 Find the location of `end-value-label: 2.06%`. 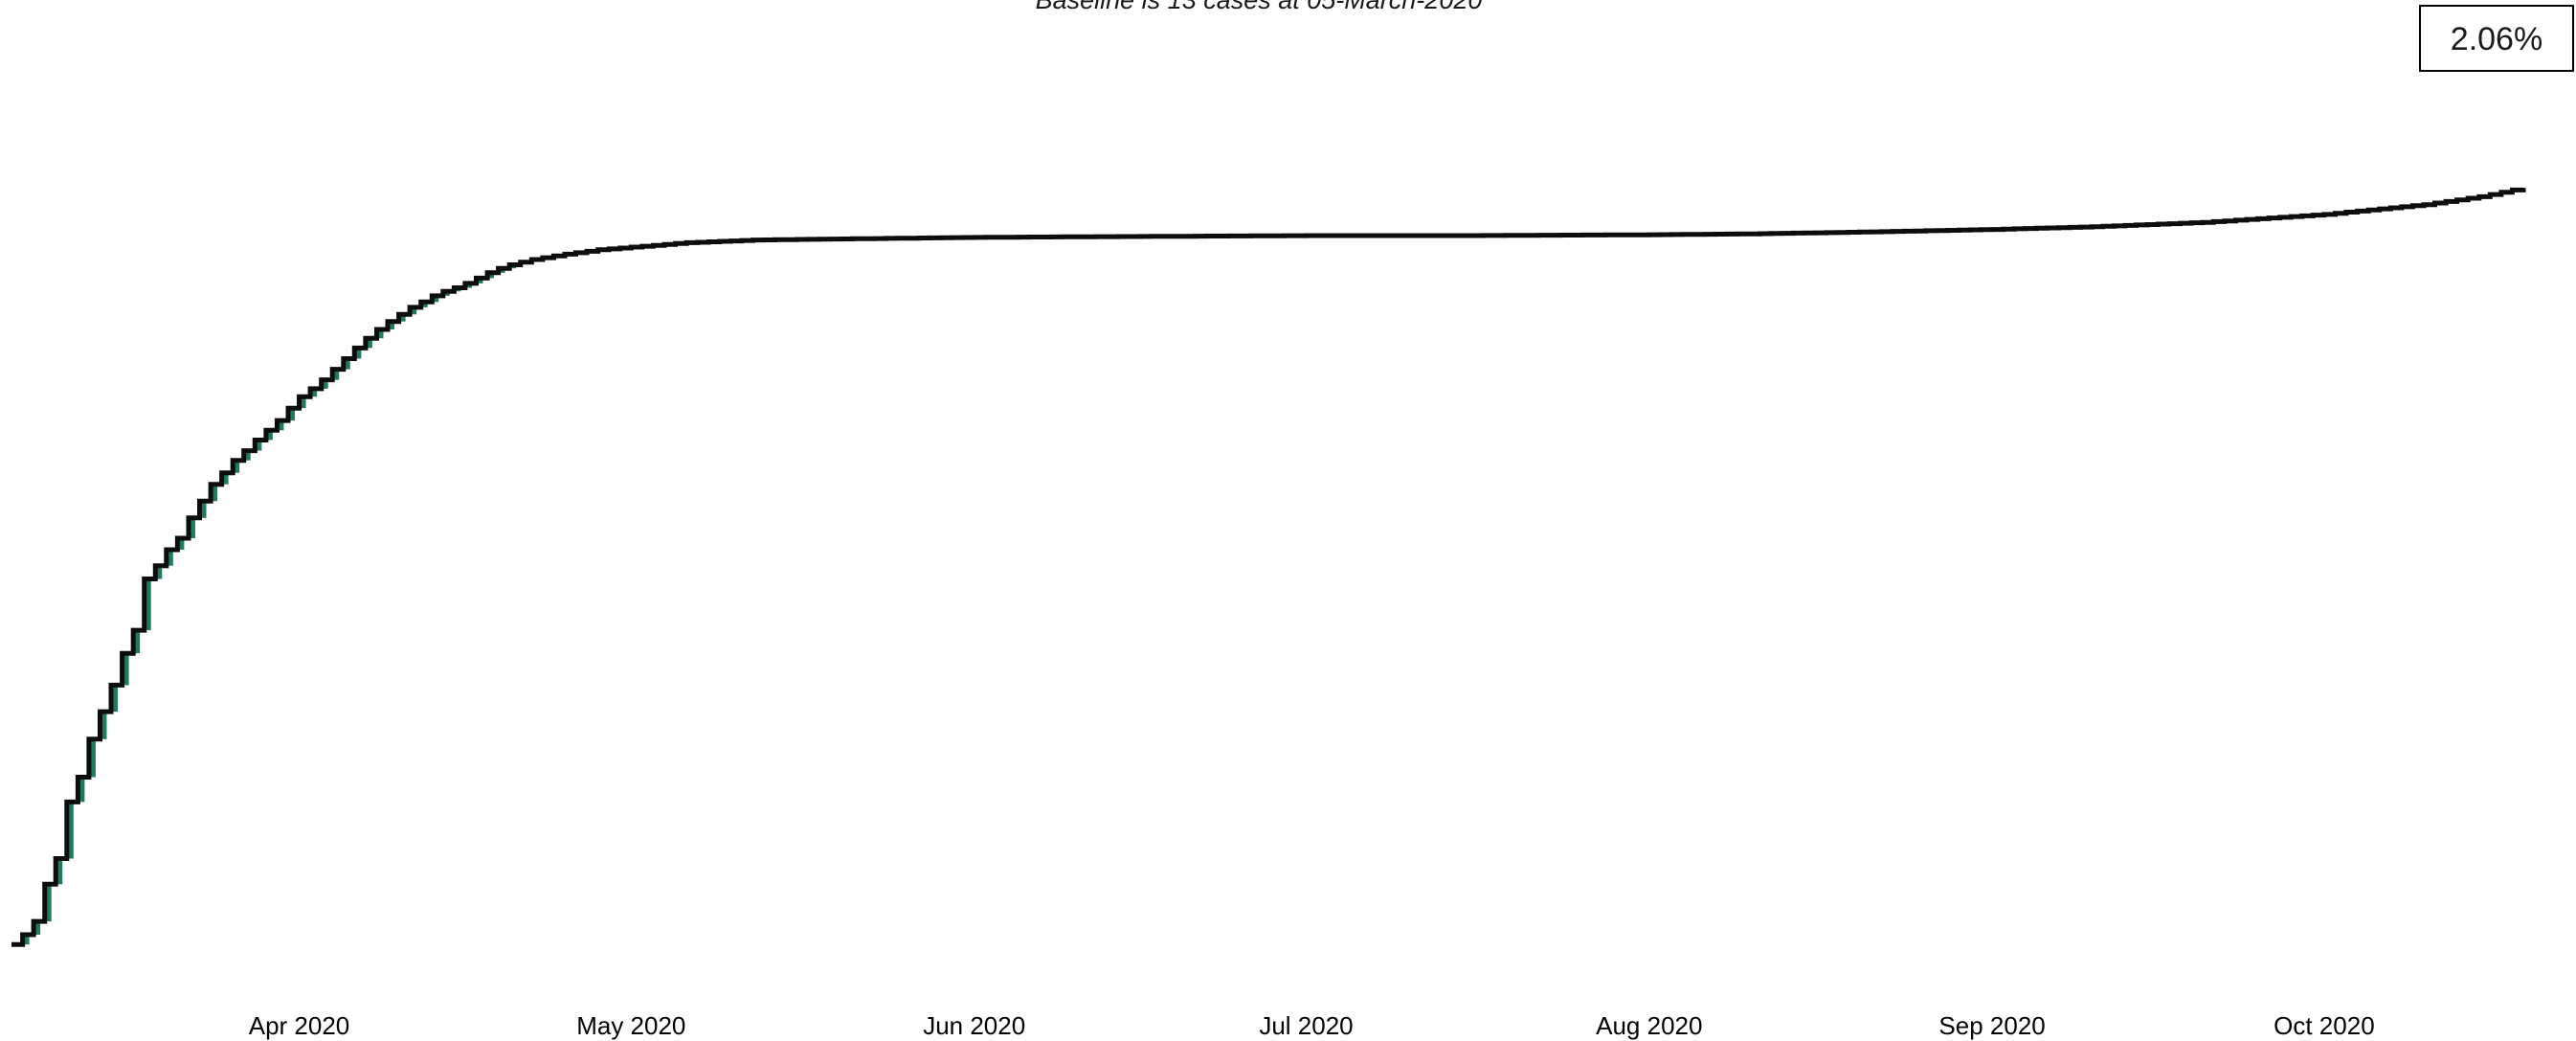

end-value-label: 2.06% is located at coordinates (2497, 39).